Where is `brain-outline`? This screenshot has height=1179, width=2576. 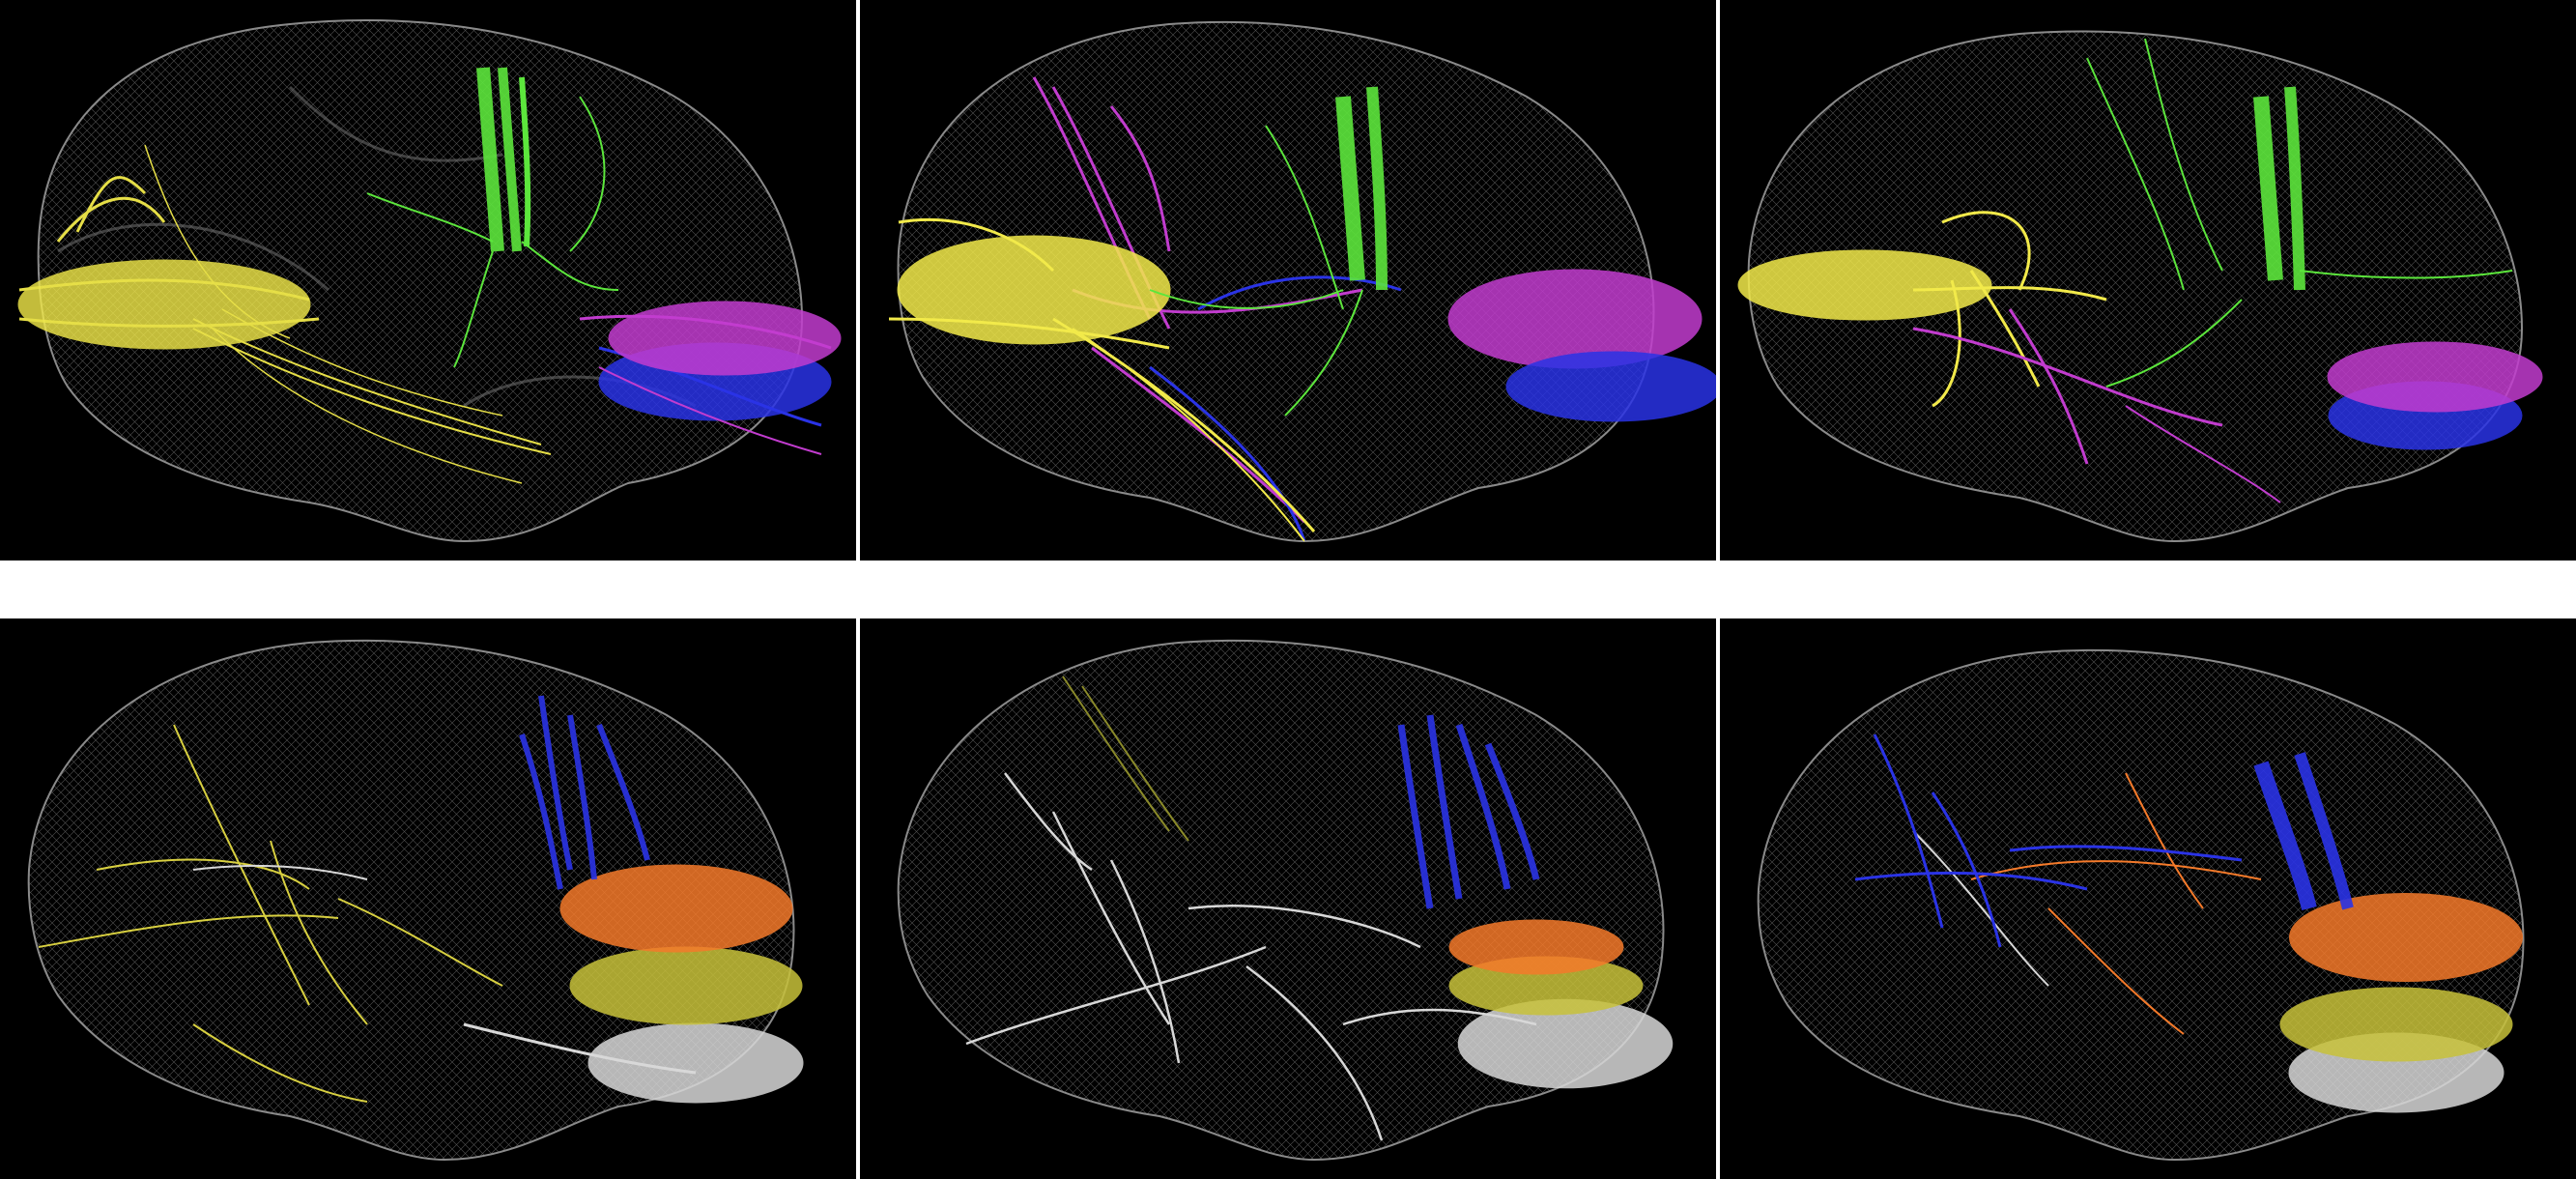 brain-outline is located at coordinates (421, 281).